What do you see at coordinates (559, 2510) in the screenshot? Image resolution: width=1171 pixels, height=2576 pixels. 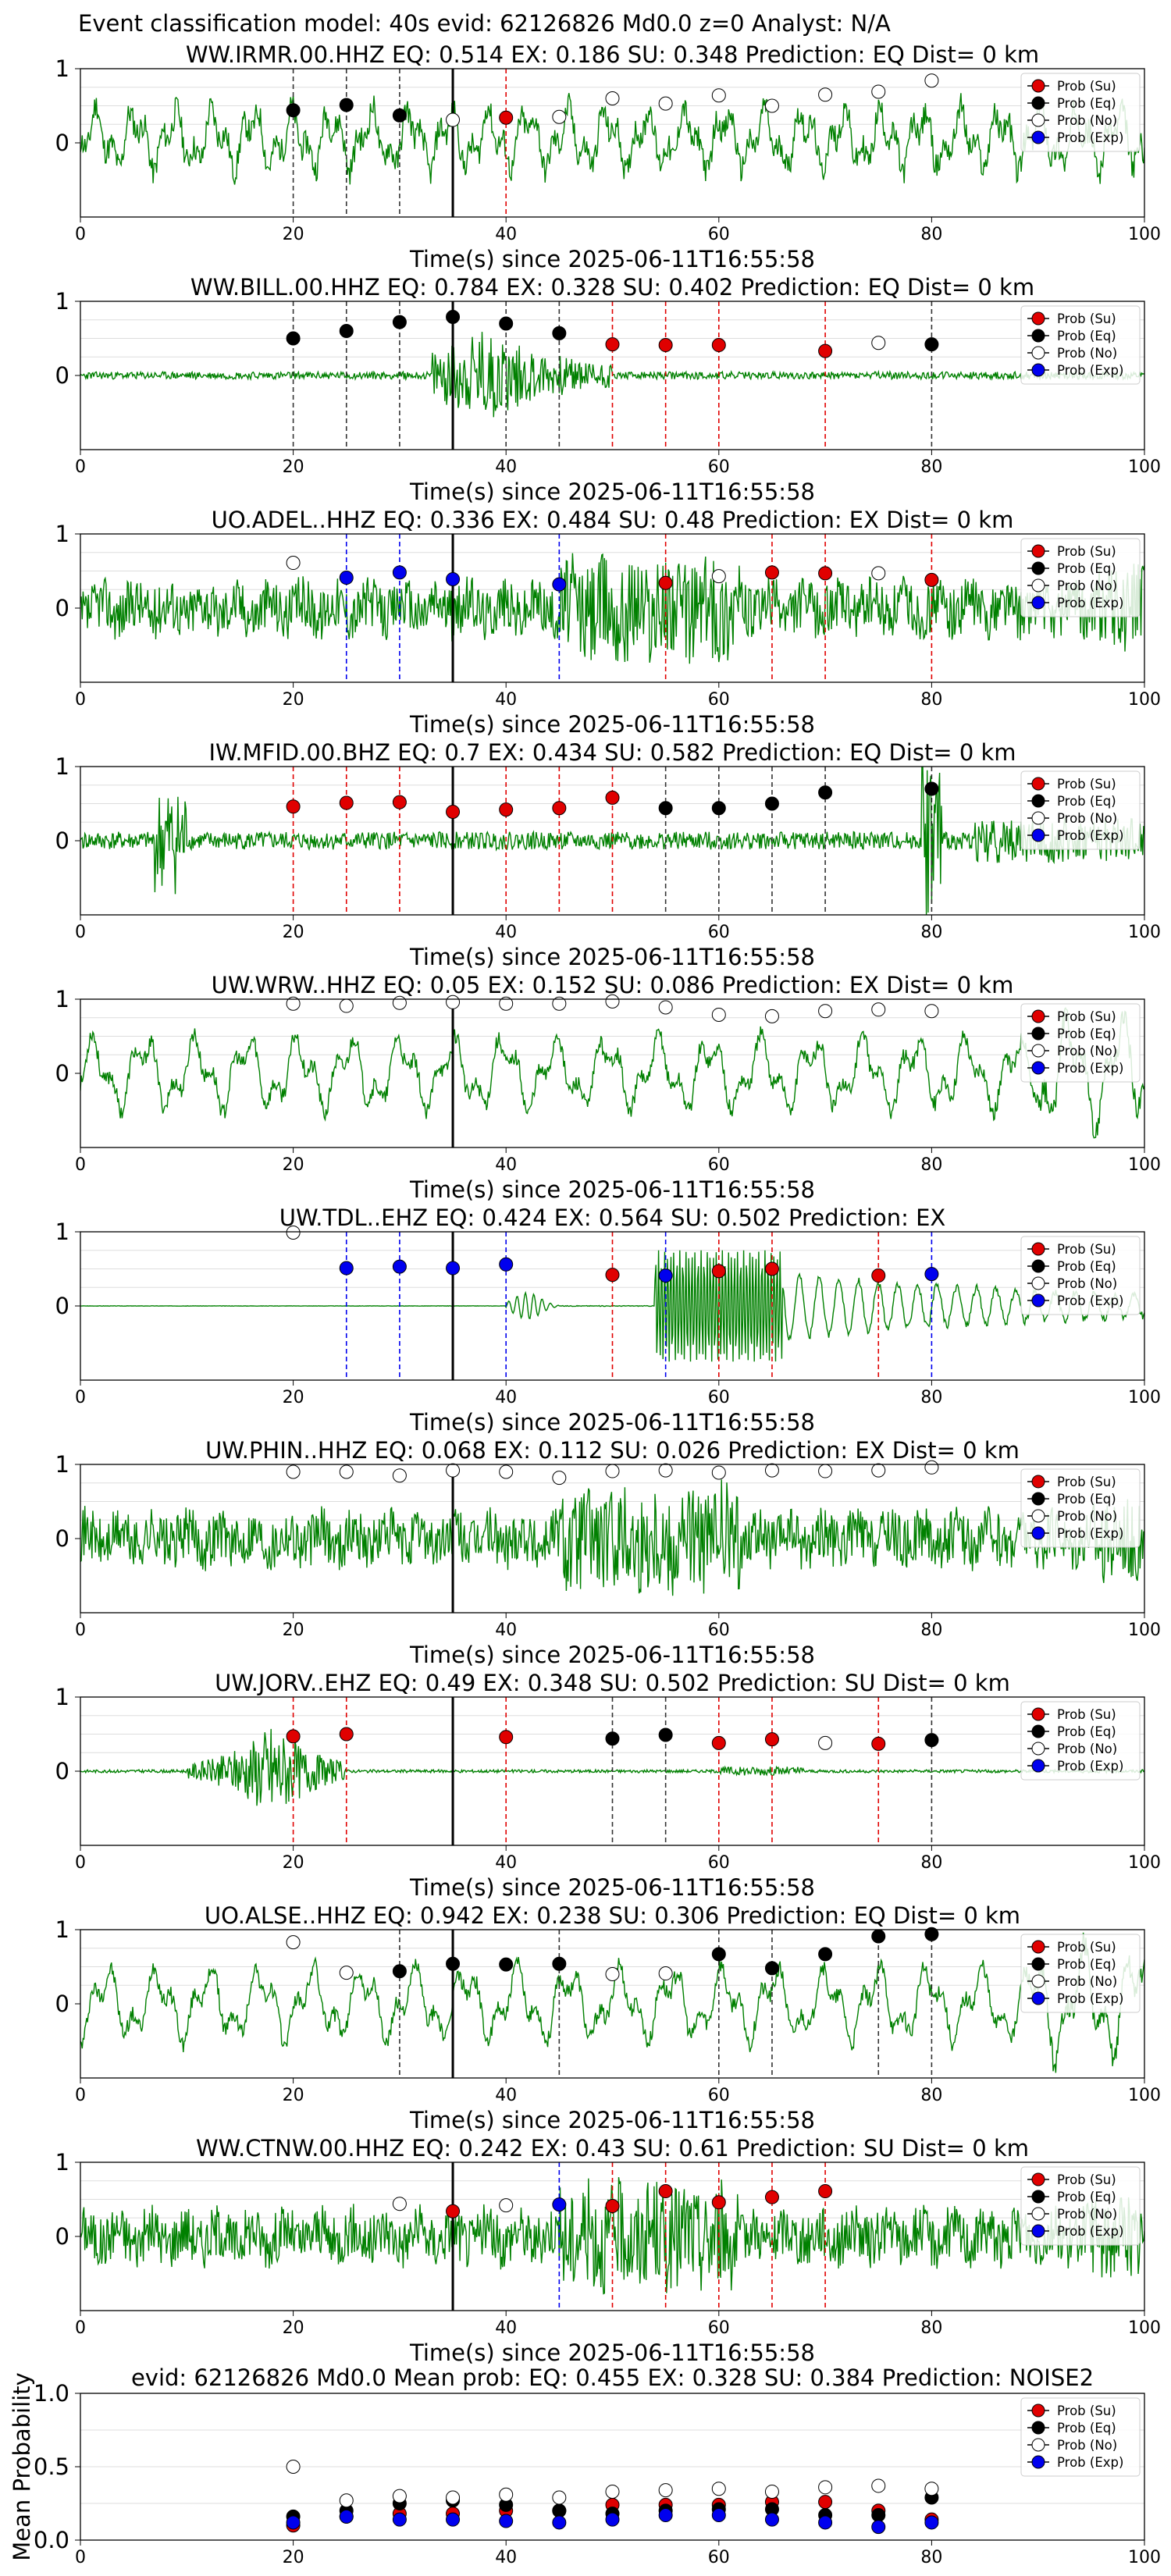 I see `mean-point-eq` at bounding box center [559, 2510].